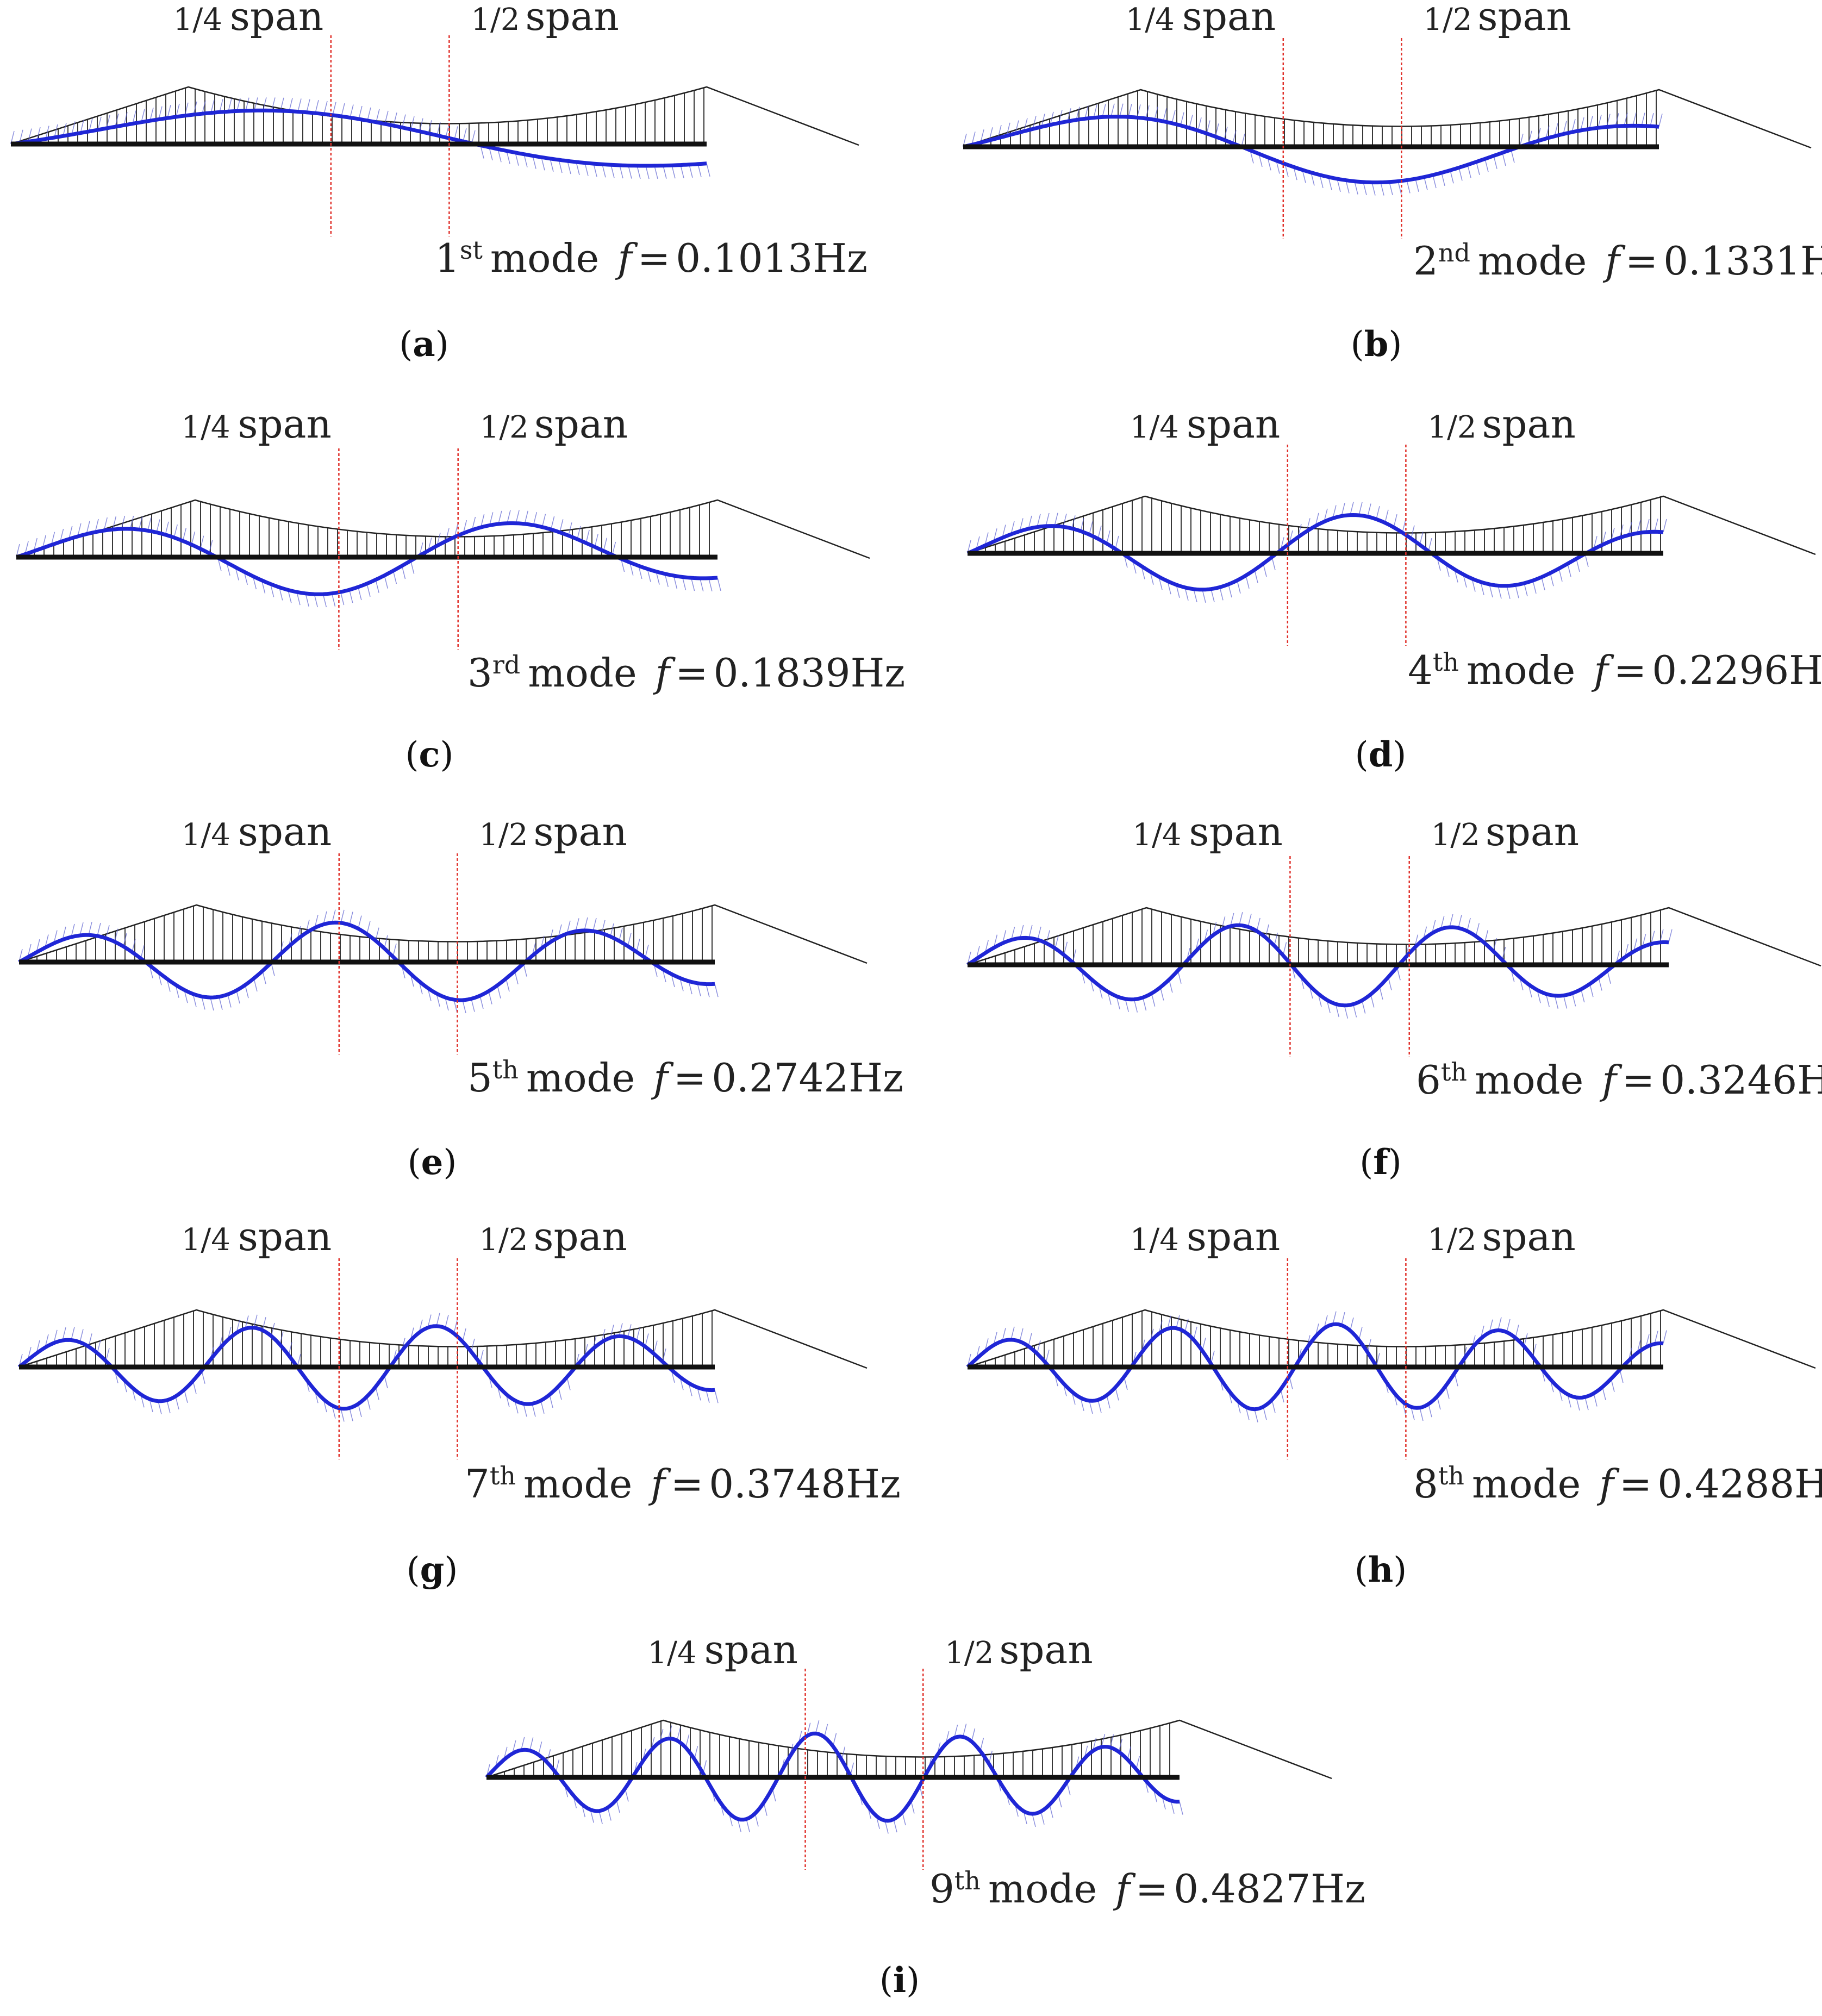  What do you see at coordinates (1147, 1889) in the screenshot?
I see `mode-caption: 9th mode f = 0.4827Hz` at bounding box center [1147, 1889].